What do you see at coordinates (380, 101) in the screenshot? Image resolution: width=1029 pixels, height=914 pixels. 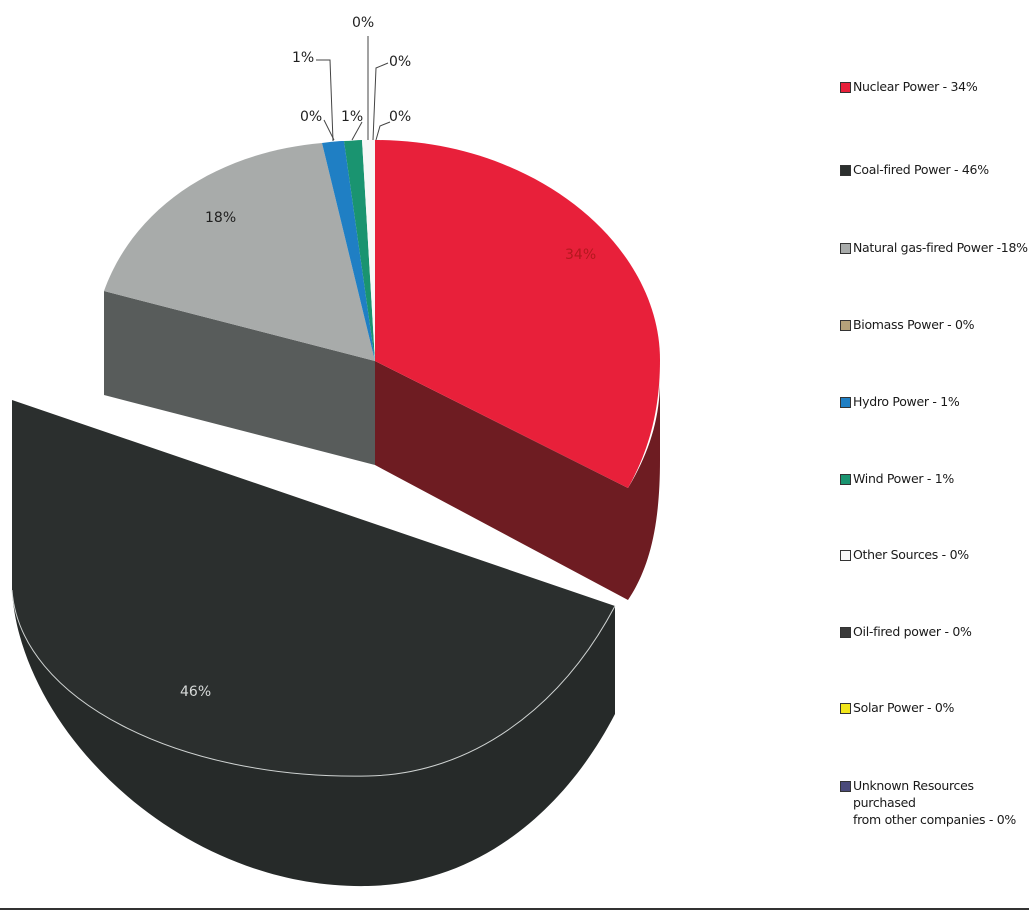 I see `leader-line-solar` at bounding box center [380, 101].